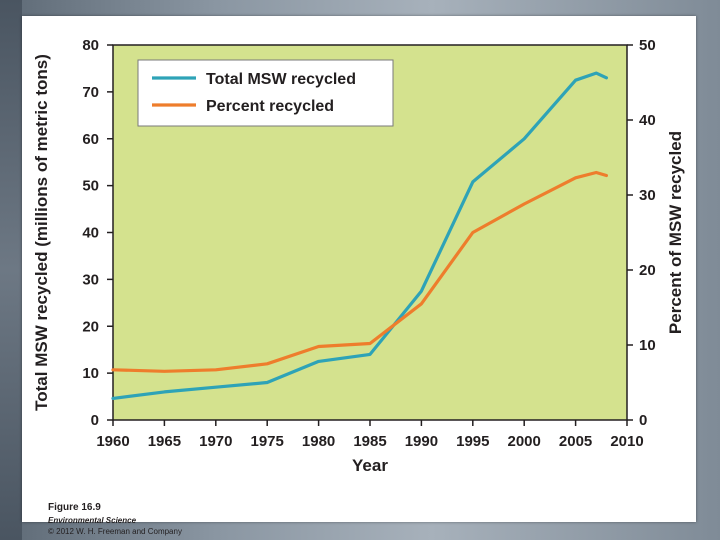 The height and width of the screenshot is (540, 720). What do you see at coordinates (90, 233) in the screenshot?
I see `y-tick-label: 40` at bounding box center [90, 233].